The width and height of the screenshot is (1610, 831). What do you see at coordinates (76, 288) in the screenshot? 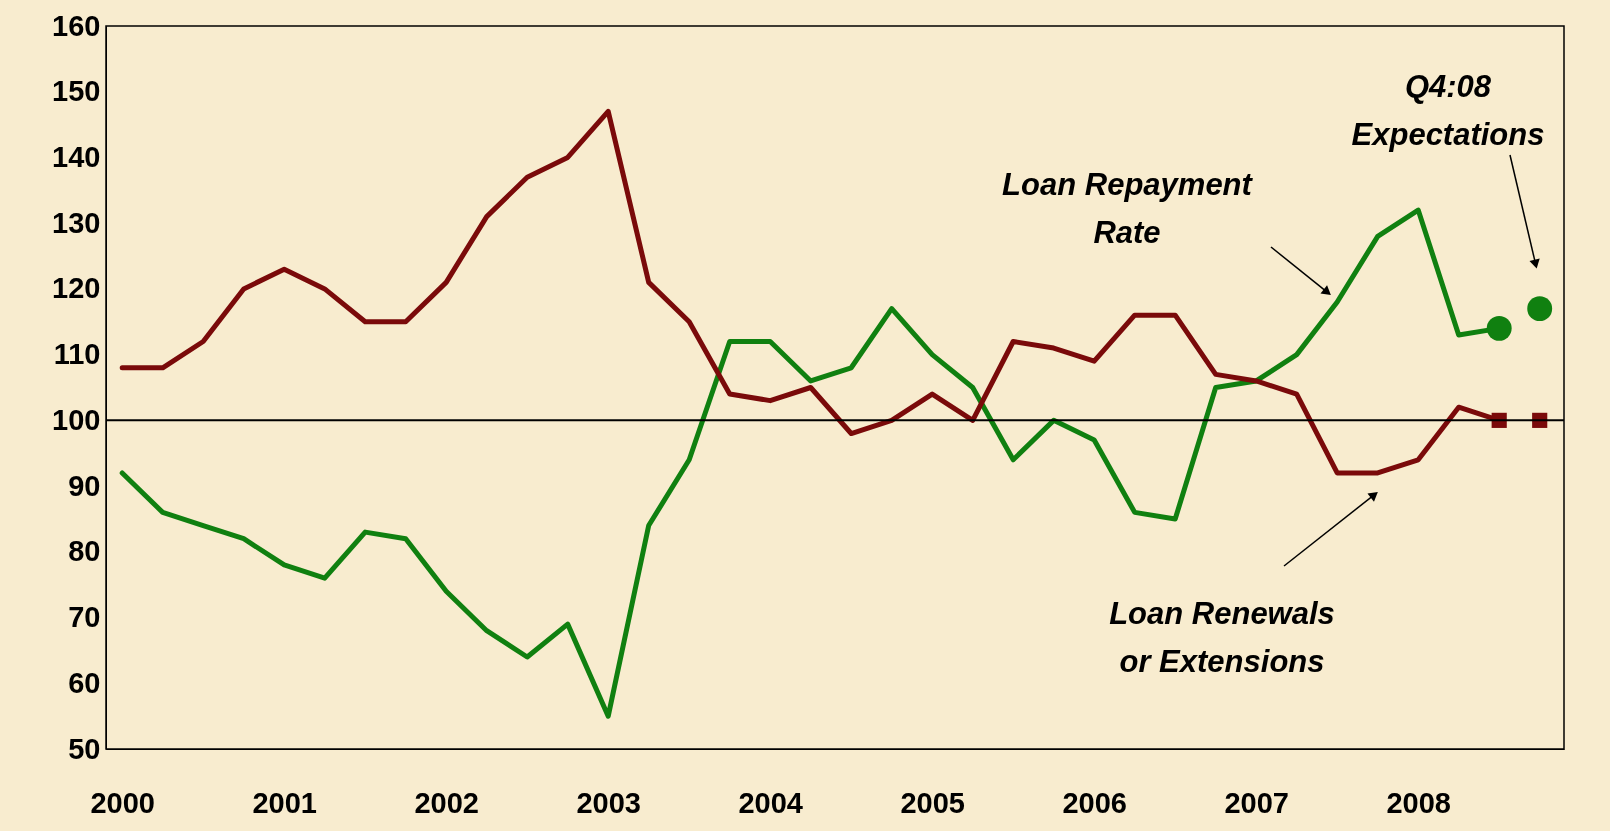
I see `y-tick-label: 120` at bounding box center [76, 288].